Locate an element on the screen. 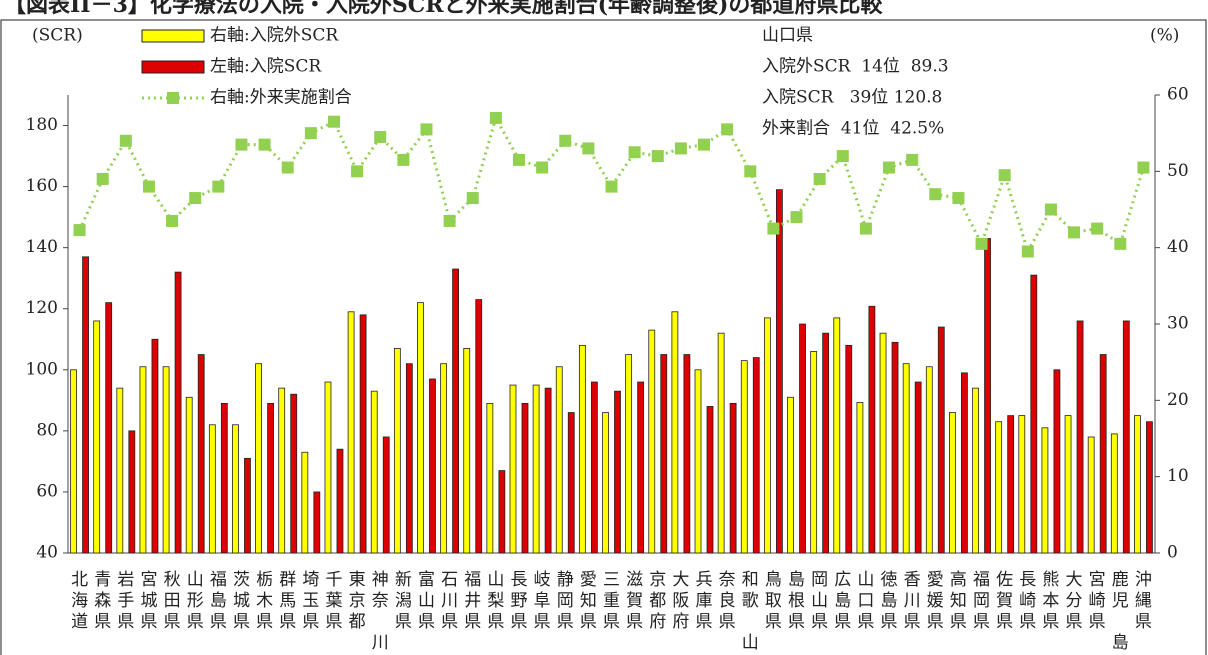 Image resolution: width=1208 pixels, height=655 pixels. x-tick-label: 群馬県 is located at coordinates (287, 601).